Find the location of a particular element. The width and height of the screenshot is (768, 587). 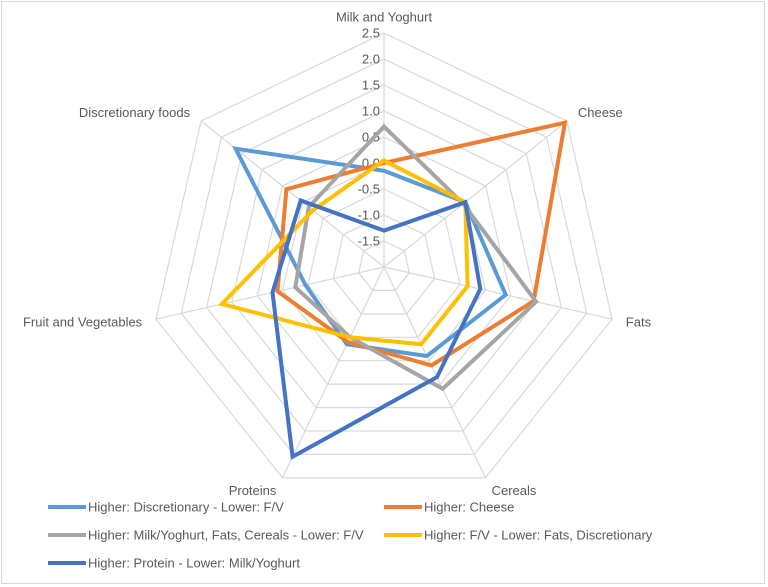

category-label: Cereals is located at coordinates (514, 490).